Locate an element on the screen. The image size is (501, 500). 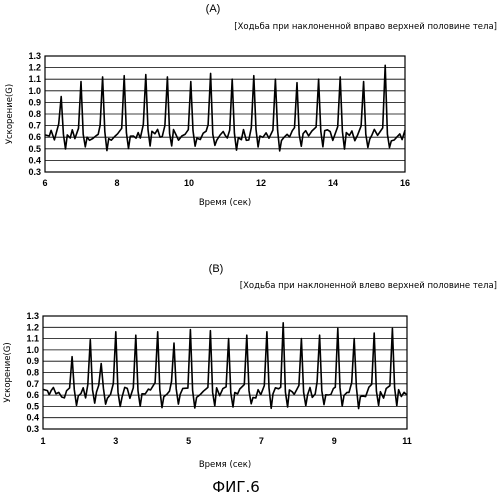
figure-caption: ФИГ.6 is located at coordinates (236, 487).